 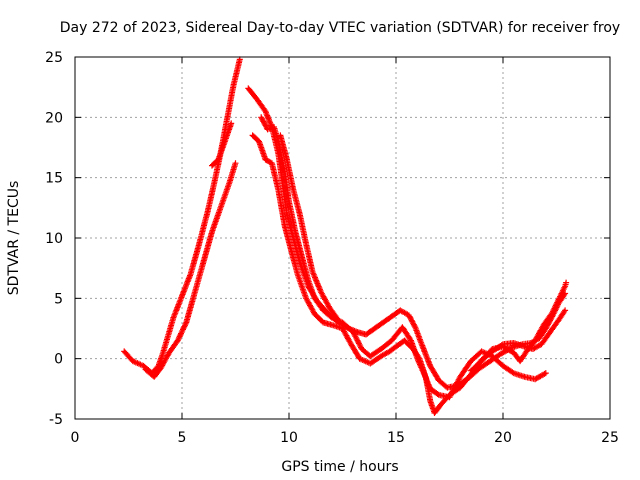 What do you see at coordinates (54, 118) in the screenshot?
I see `y-tick-label: 20` at bounding box center [54, 118].